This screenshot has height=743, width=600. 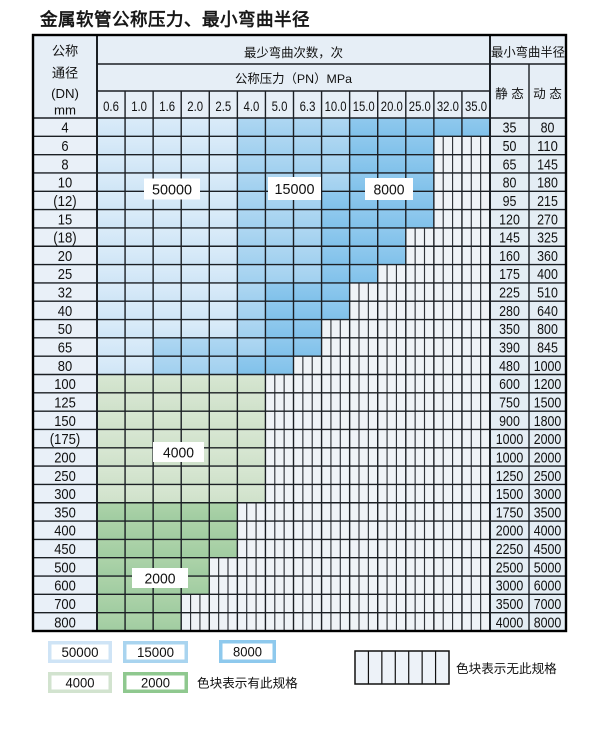 What do you see at coordinates (548, 421) in the screenshot?
I see `svg-text: 1800` at bounding box center [548, 421].